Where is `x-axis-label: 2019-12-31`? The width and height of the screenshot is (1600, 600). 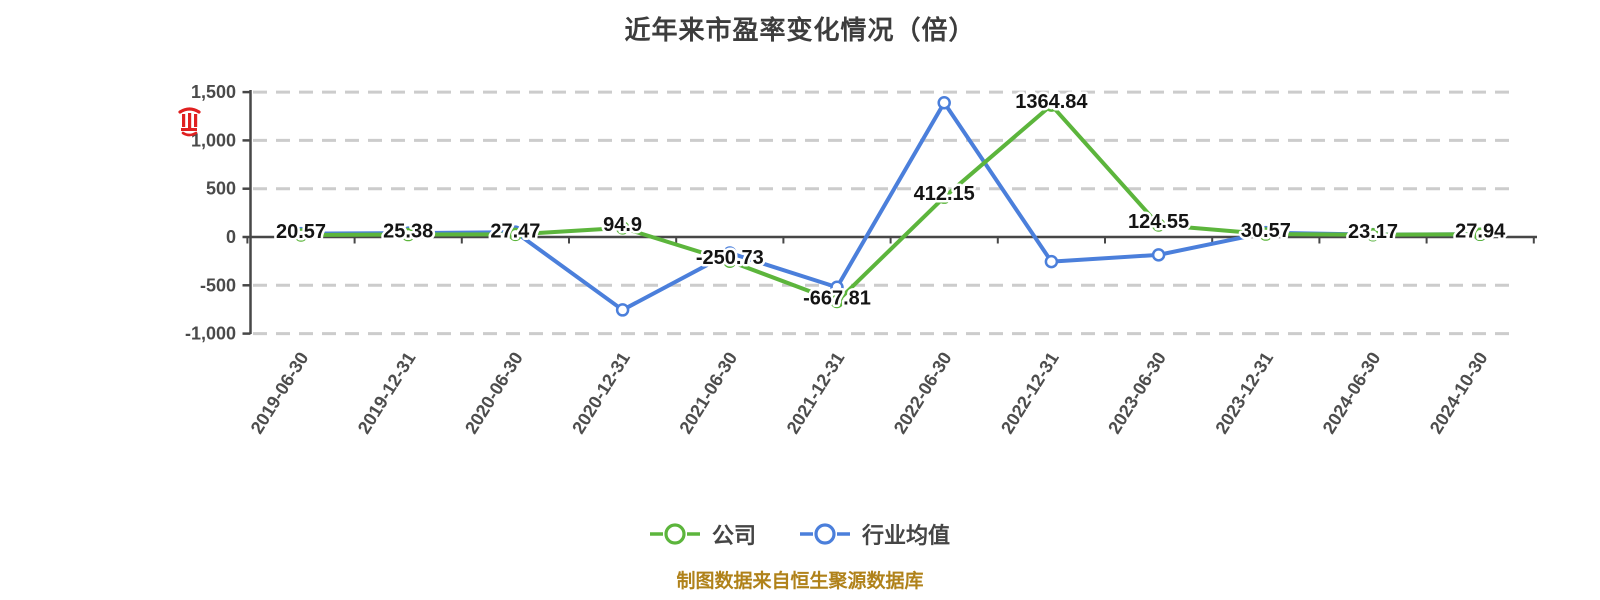 x-axis-label: 2019-12-31 is located at coordinates (387, 393).